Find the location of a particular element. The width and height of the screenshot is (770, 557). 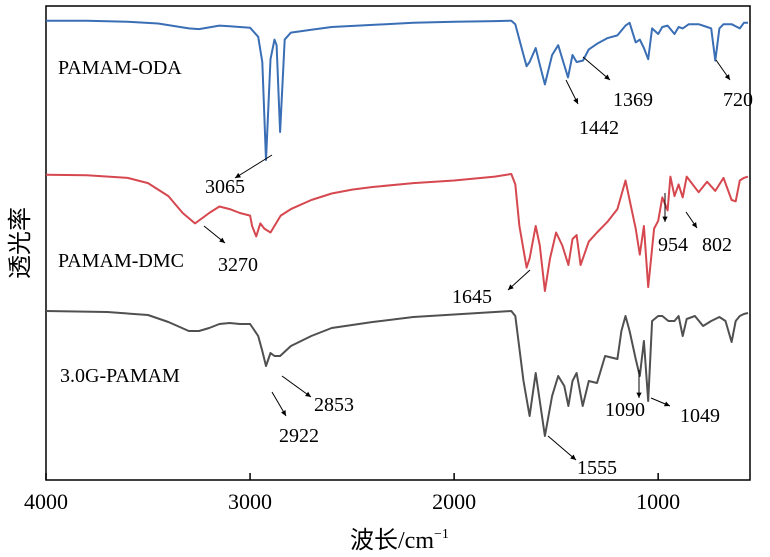

x-tick-label: 2000 is located at coordinates (454, 501).